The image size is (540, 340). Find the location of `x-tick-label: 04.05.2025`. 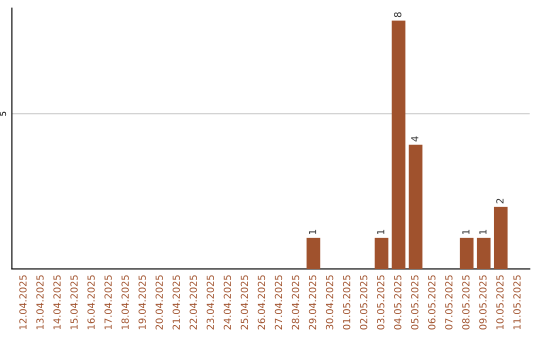

x-tick-label: 04.05.2025 is located at coordinates (398, 302).